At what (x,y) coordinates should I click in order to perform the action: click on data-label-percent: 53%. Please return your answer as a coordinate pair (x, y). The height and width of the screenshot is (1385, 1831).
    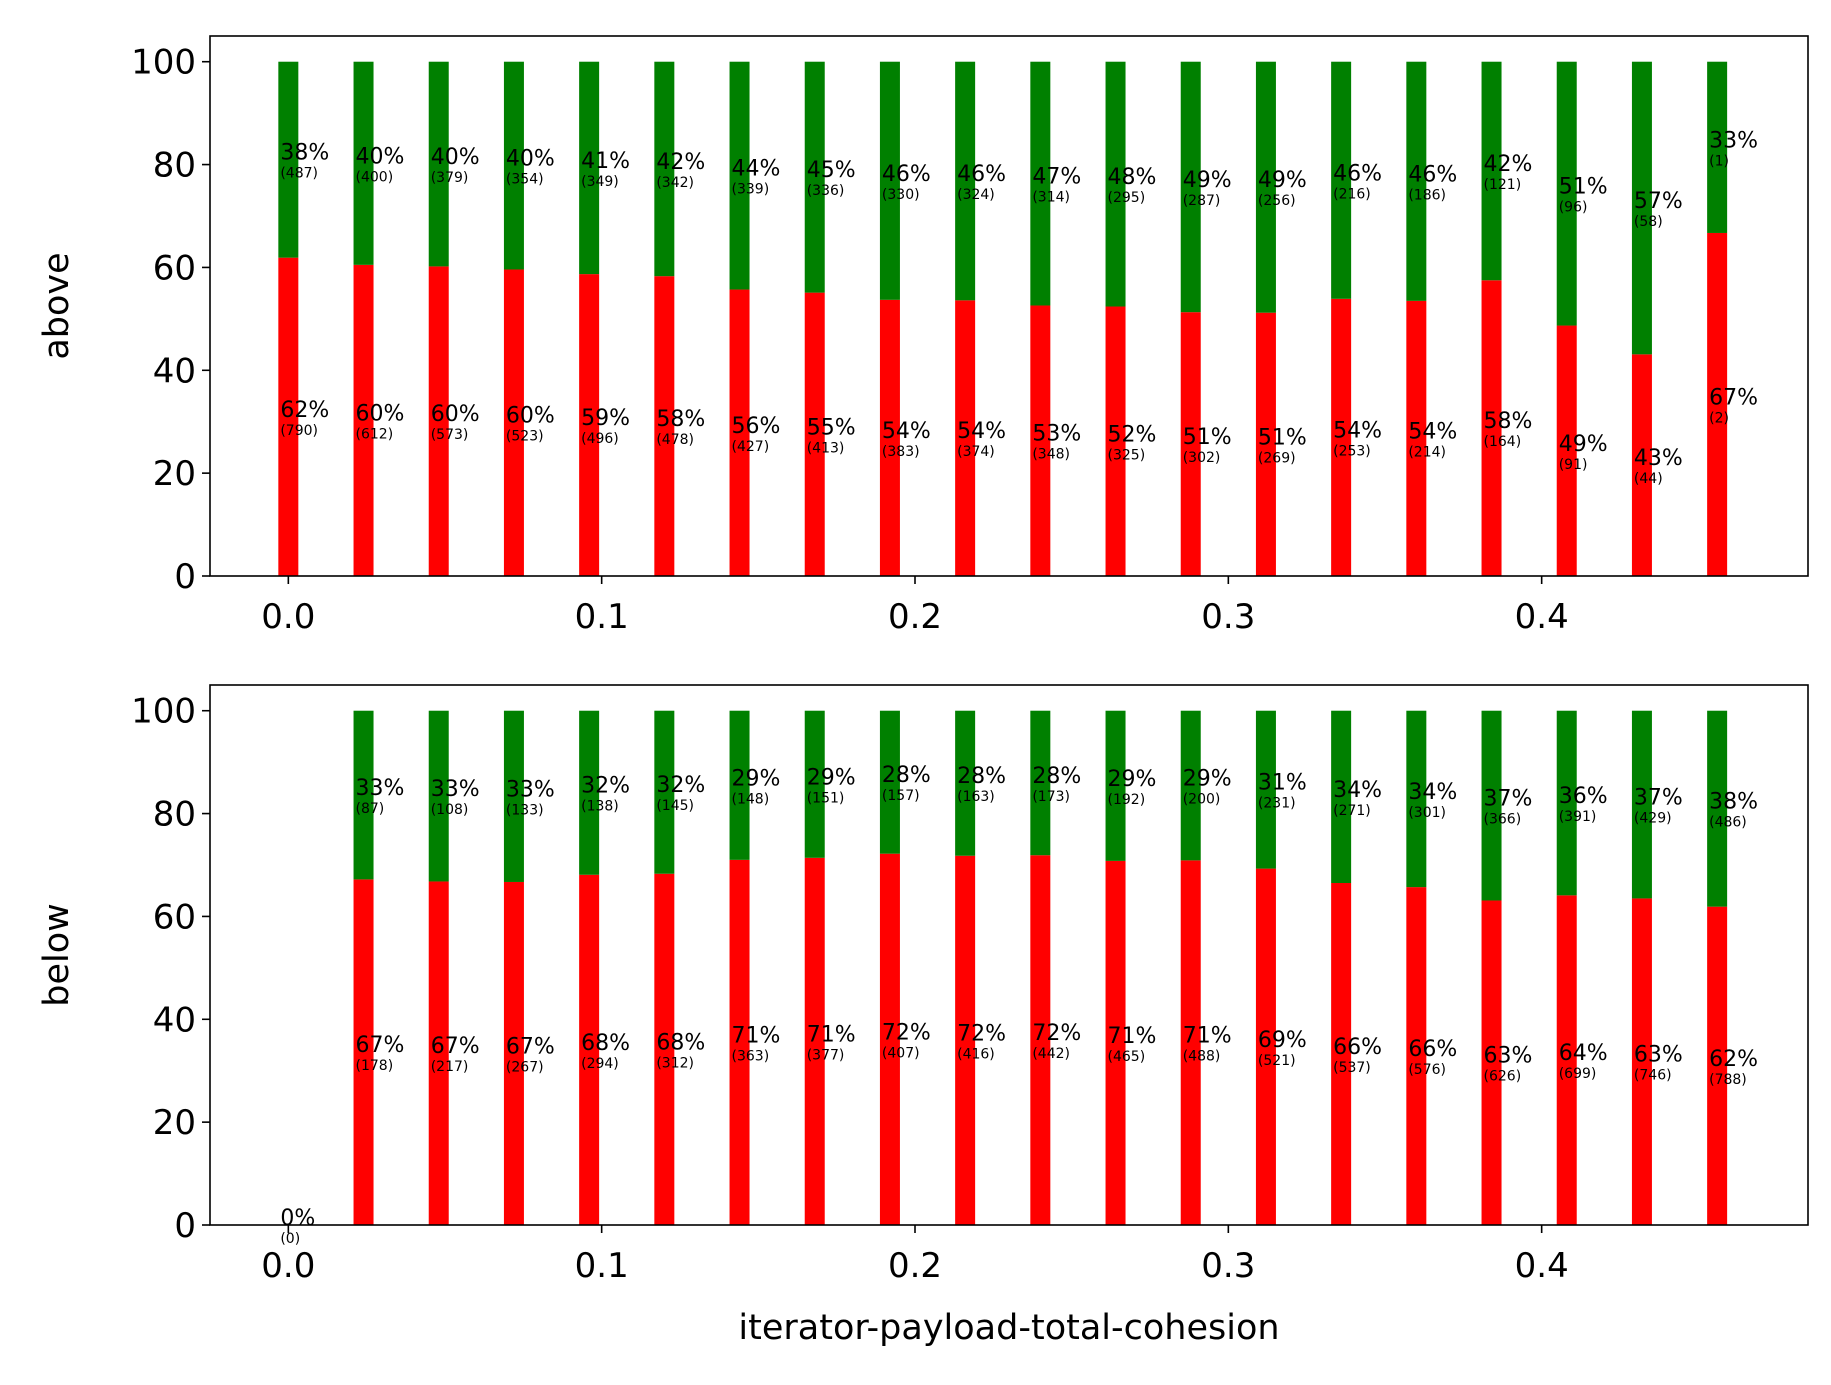
    Looking at the image, I should click on (1056, 434).